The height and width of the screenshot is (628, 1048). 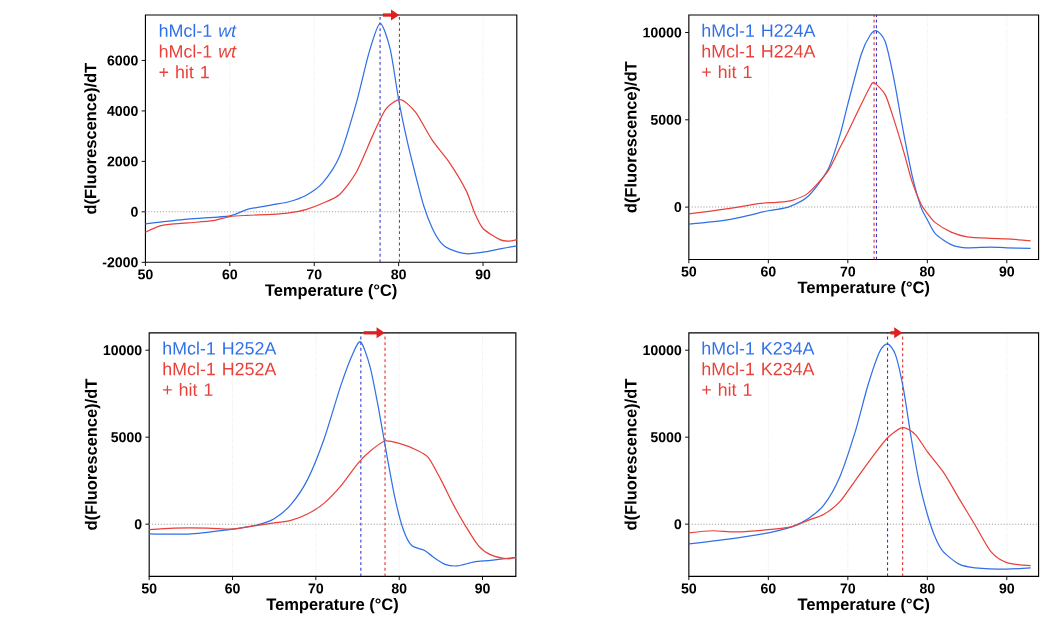 What do you see at coordinates (122, 161) in the screenshot?
I see `y-tick-label: 2000` at bounding box center [122, 161].